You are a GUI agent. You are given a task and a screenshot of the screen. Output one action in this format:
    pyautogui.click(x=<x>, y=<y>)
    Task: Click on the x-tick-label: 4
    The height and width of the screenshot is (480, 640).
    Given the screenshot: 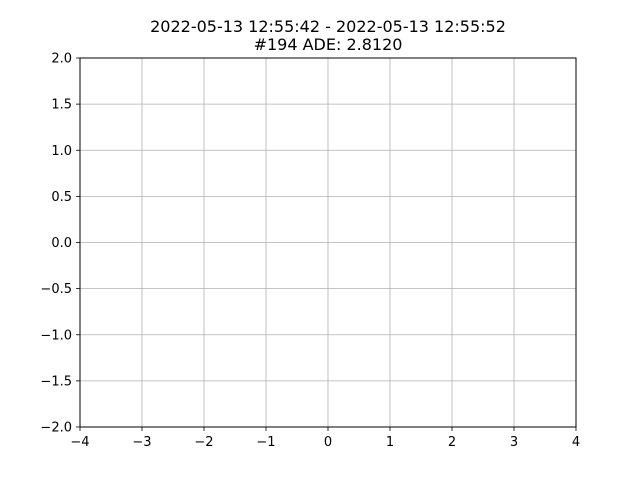 What is the action you would take?
    pyautogui.click(x=576, y=442)
    